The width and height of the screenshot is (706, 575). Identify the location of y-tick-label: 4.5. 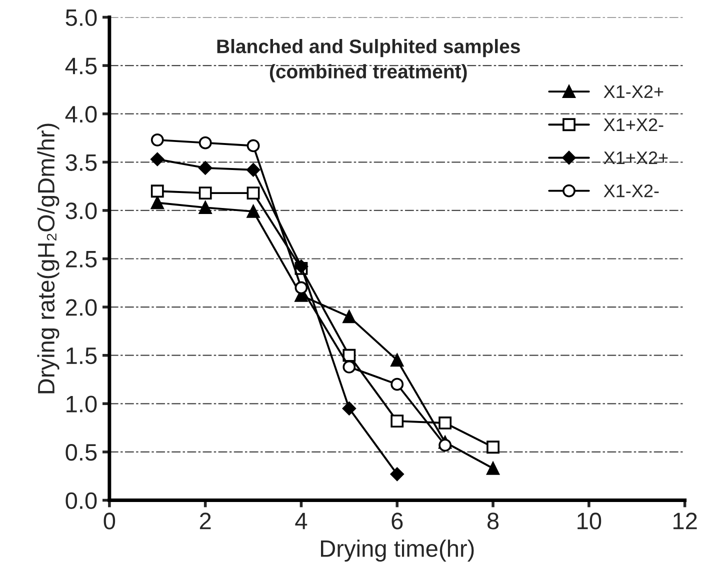
(81, 66).